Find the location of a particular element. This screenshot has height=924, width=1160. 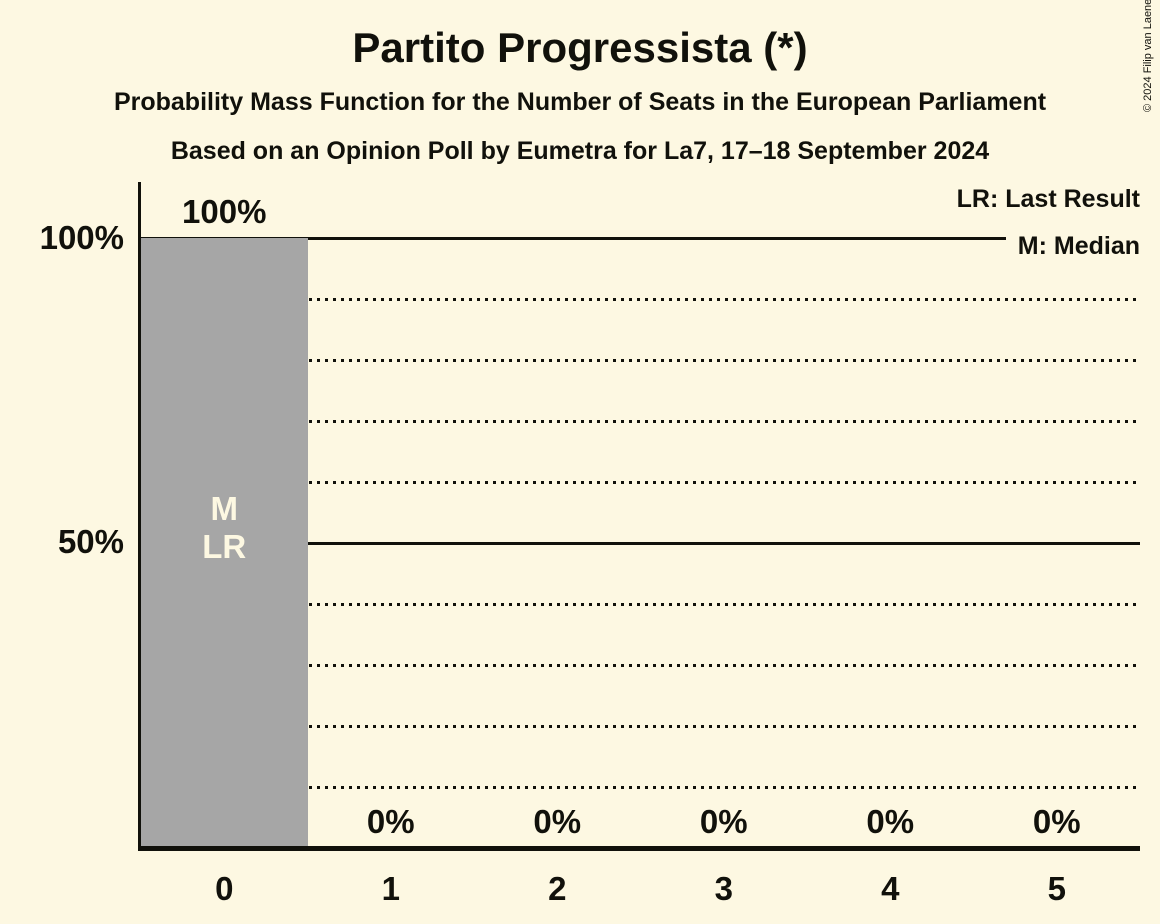

bar-annotation-median-last-result: M LR is located at coordinates (224, 528).